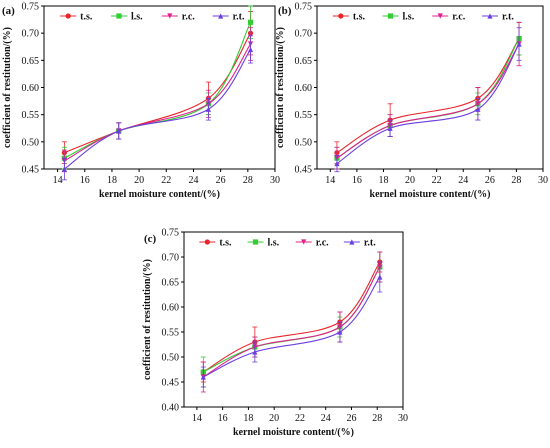 Image resolution: width=550 pixels, height=448 pixels. I want to click on panel-letter: (b), so click(285, 11).